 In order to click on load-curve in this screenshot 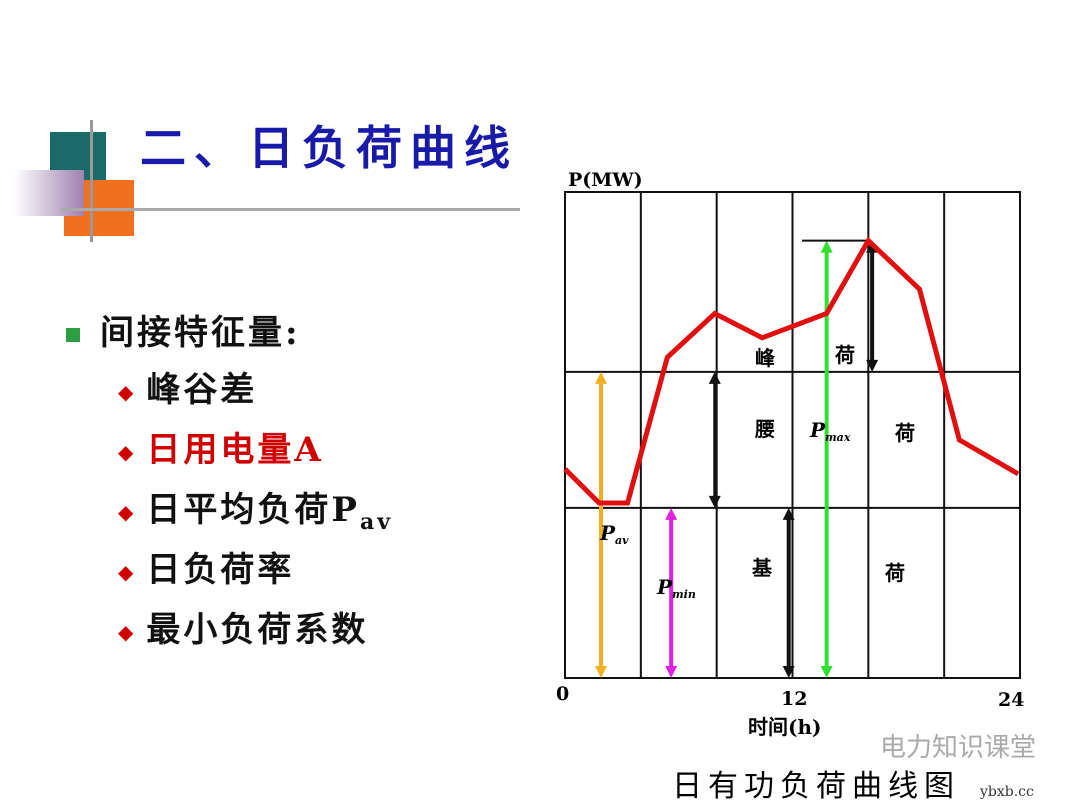, I will do `click(791, 371)`.